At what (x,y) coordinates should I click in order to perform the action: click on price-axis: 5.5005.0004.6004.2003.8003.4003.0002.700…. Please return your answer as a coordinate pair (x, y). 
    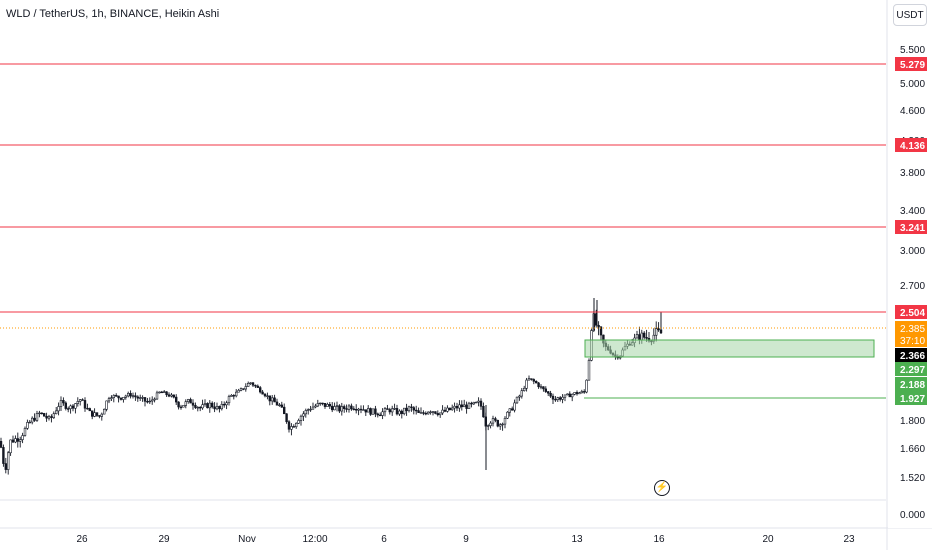
    Looking at the image, I should click on (910, 264).